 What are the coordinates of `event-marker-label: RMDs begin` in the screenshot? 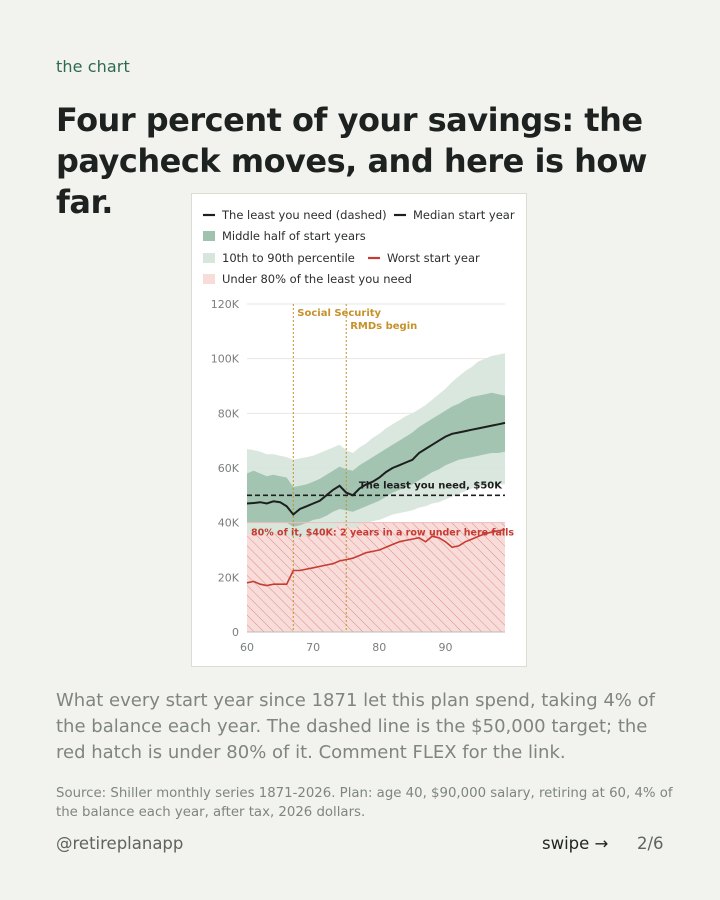 It's located at (383, 326).